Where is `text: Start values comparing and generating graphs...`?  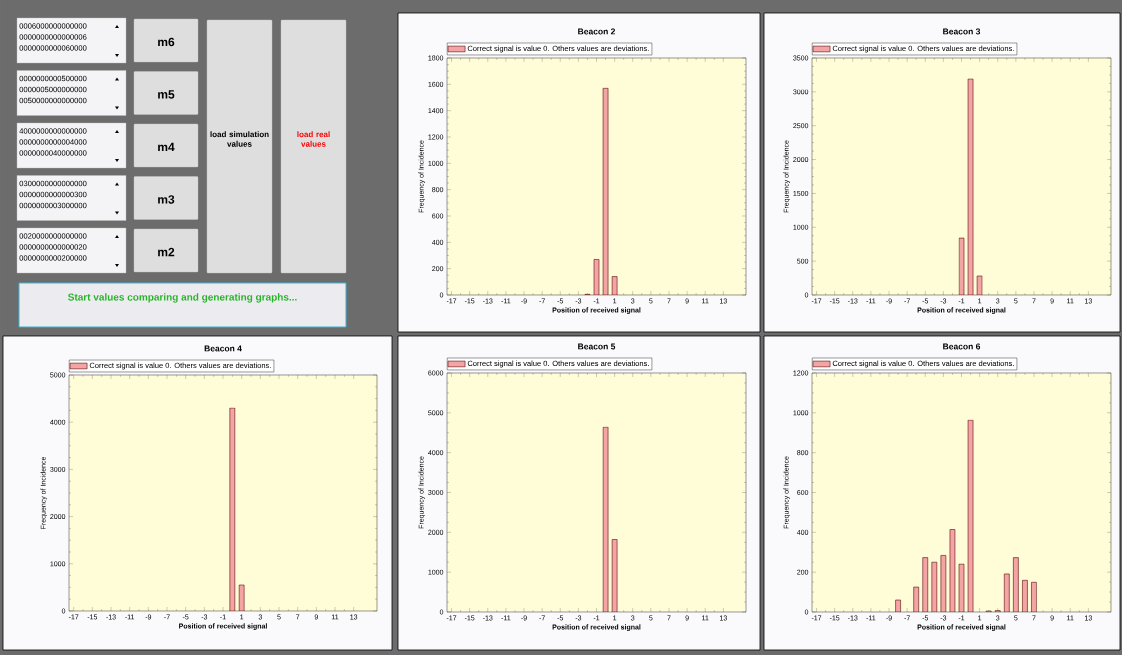 text: Start values comparing and generating graphs... is located at coordinates (182, 298).